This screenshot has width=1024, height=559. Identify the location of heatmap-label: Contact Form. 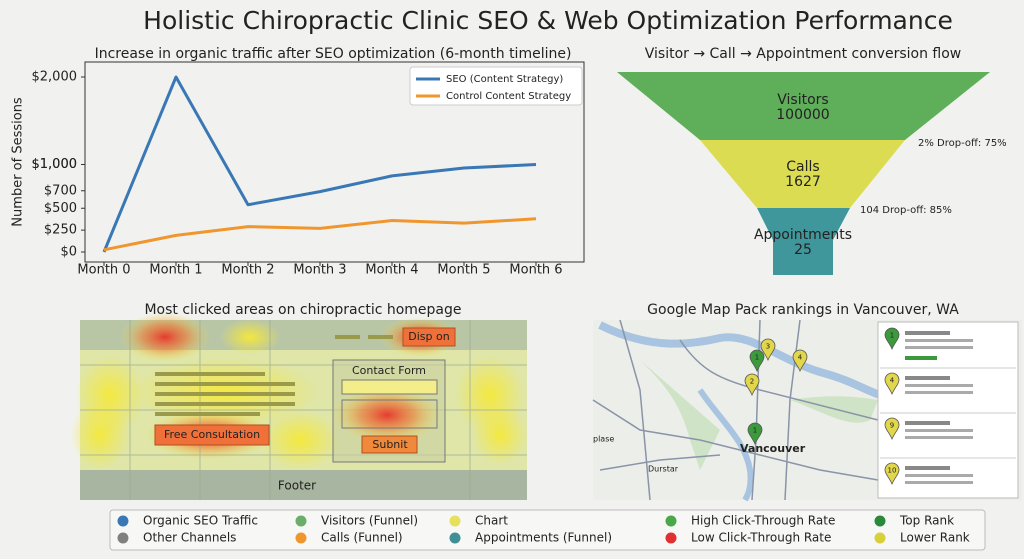
(389, 370).